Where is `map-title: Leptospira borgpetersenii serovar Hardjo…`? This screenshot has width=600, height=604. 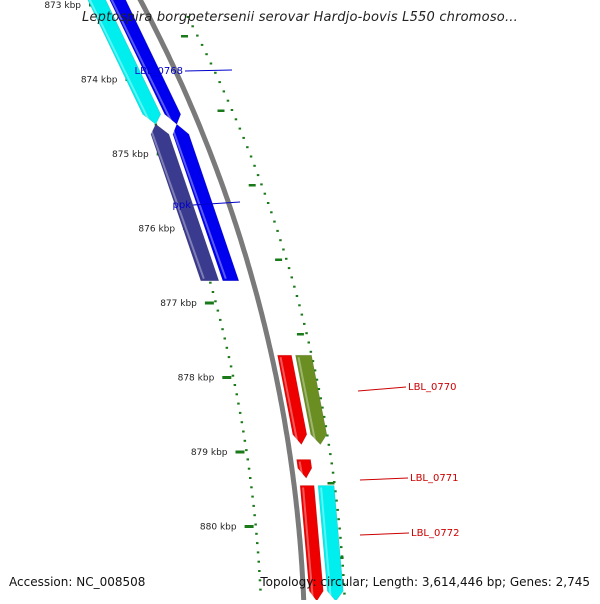
map-title: Leptospira borgpetersenii serovar Hardjo… is located at coordinates (300, 17).